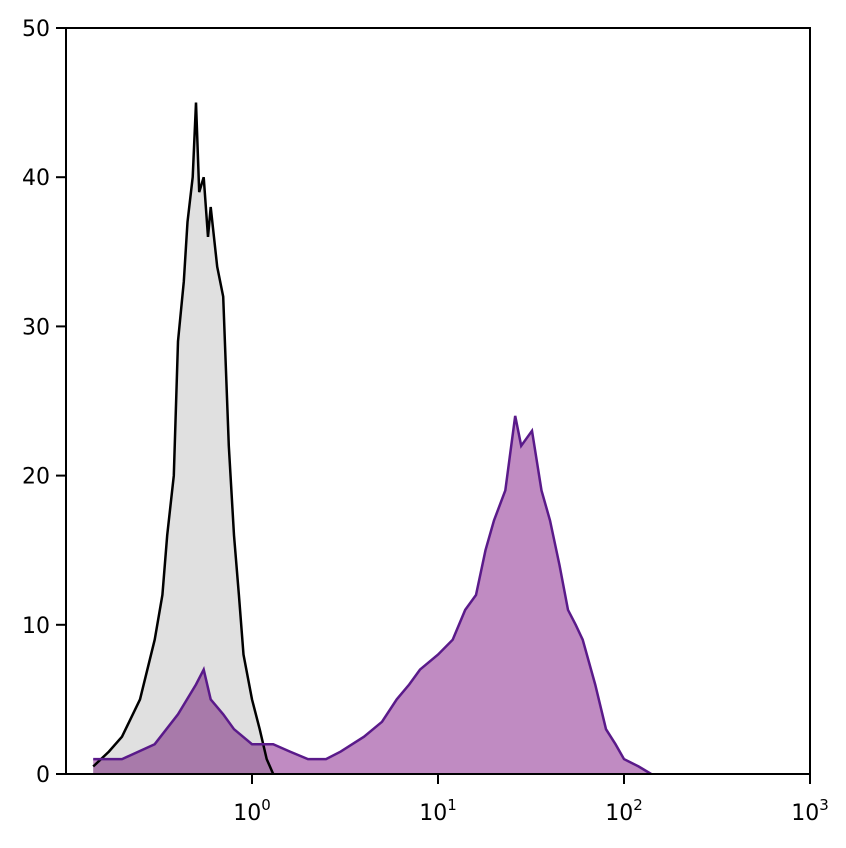 The image size is (846, 848). What do you see at coordinates (36, 29) in the screenshot?
I see `y-tick-label: 50` at bounding box center [36, 29].